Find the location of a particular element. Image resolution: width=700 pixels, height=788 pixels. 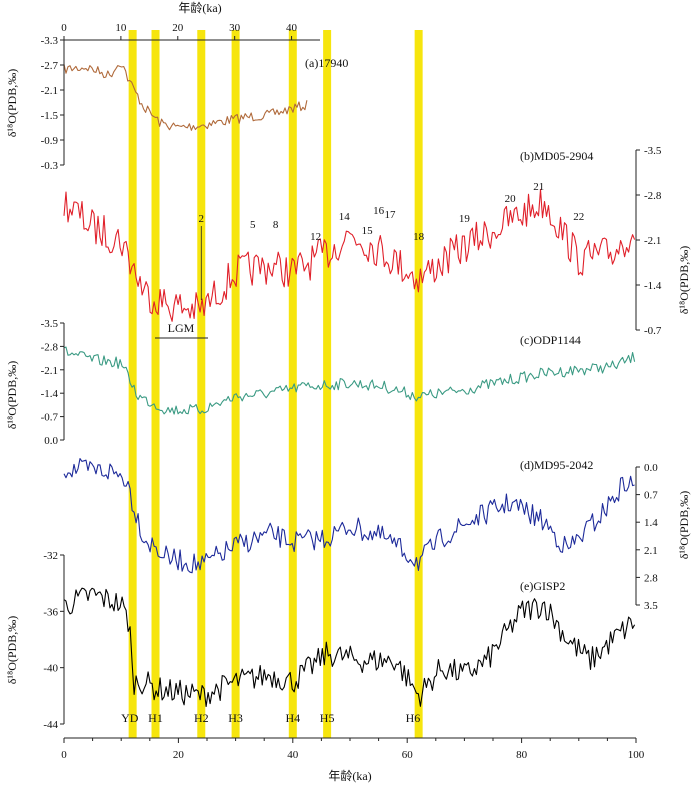

y-axis-4: 0.0 0.7 1.4 2.1 2.8 3.5 δ¹⁸O(PDB,‰) is located at coordinates (663, 537).